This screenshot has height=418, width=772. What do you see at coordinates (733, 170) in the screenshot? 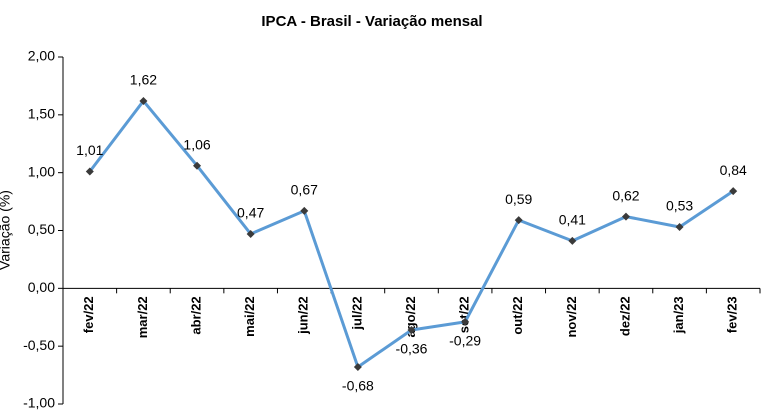
I see `data-label: 0,84` at bounding box center [733, 170].